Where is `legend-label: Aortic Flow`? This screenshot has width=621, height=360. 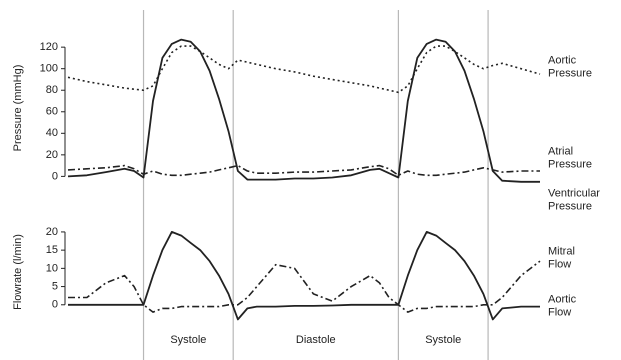 legend-label: Aortic Flow is located at coordinates (563, 305).